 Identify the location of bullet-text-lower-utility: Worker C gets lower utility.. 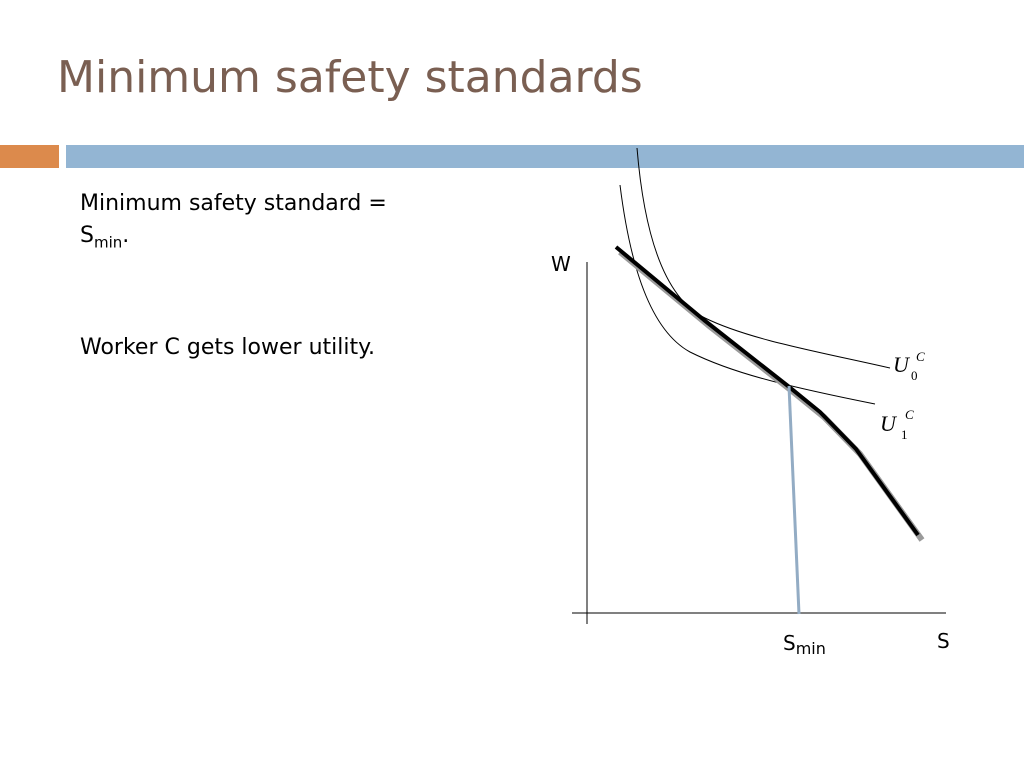
(227, 347).